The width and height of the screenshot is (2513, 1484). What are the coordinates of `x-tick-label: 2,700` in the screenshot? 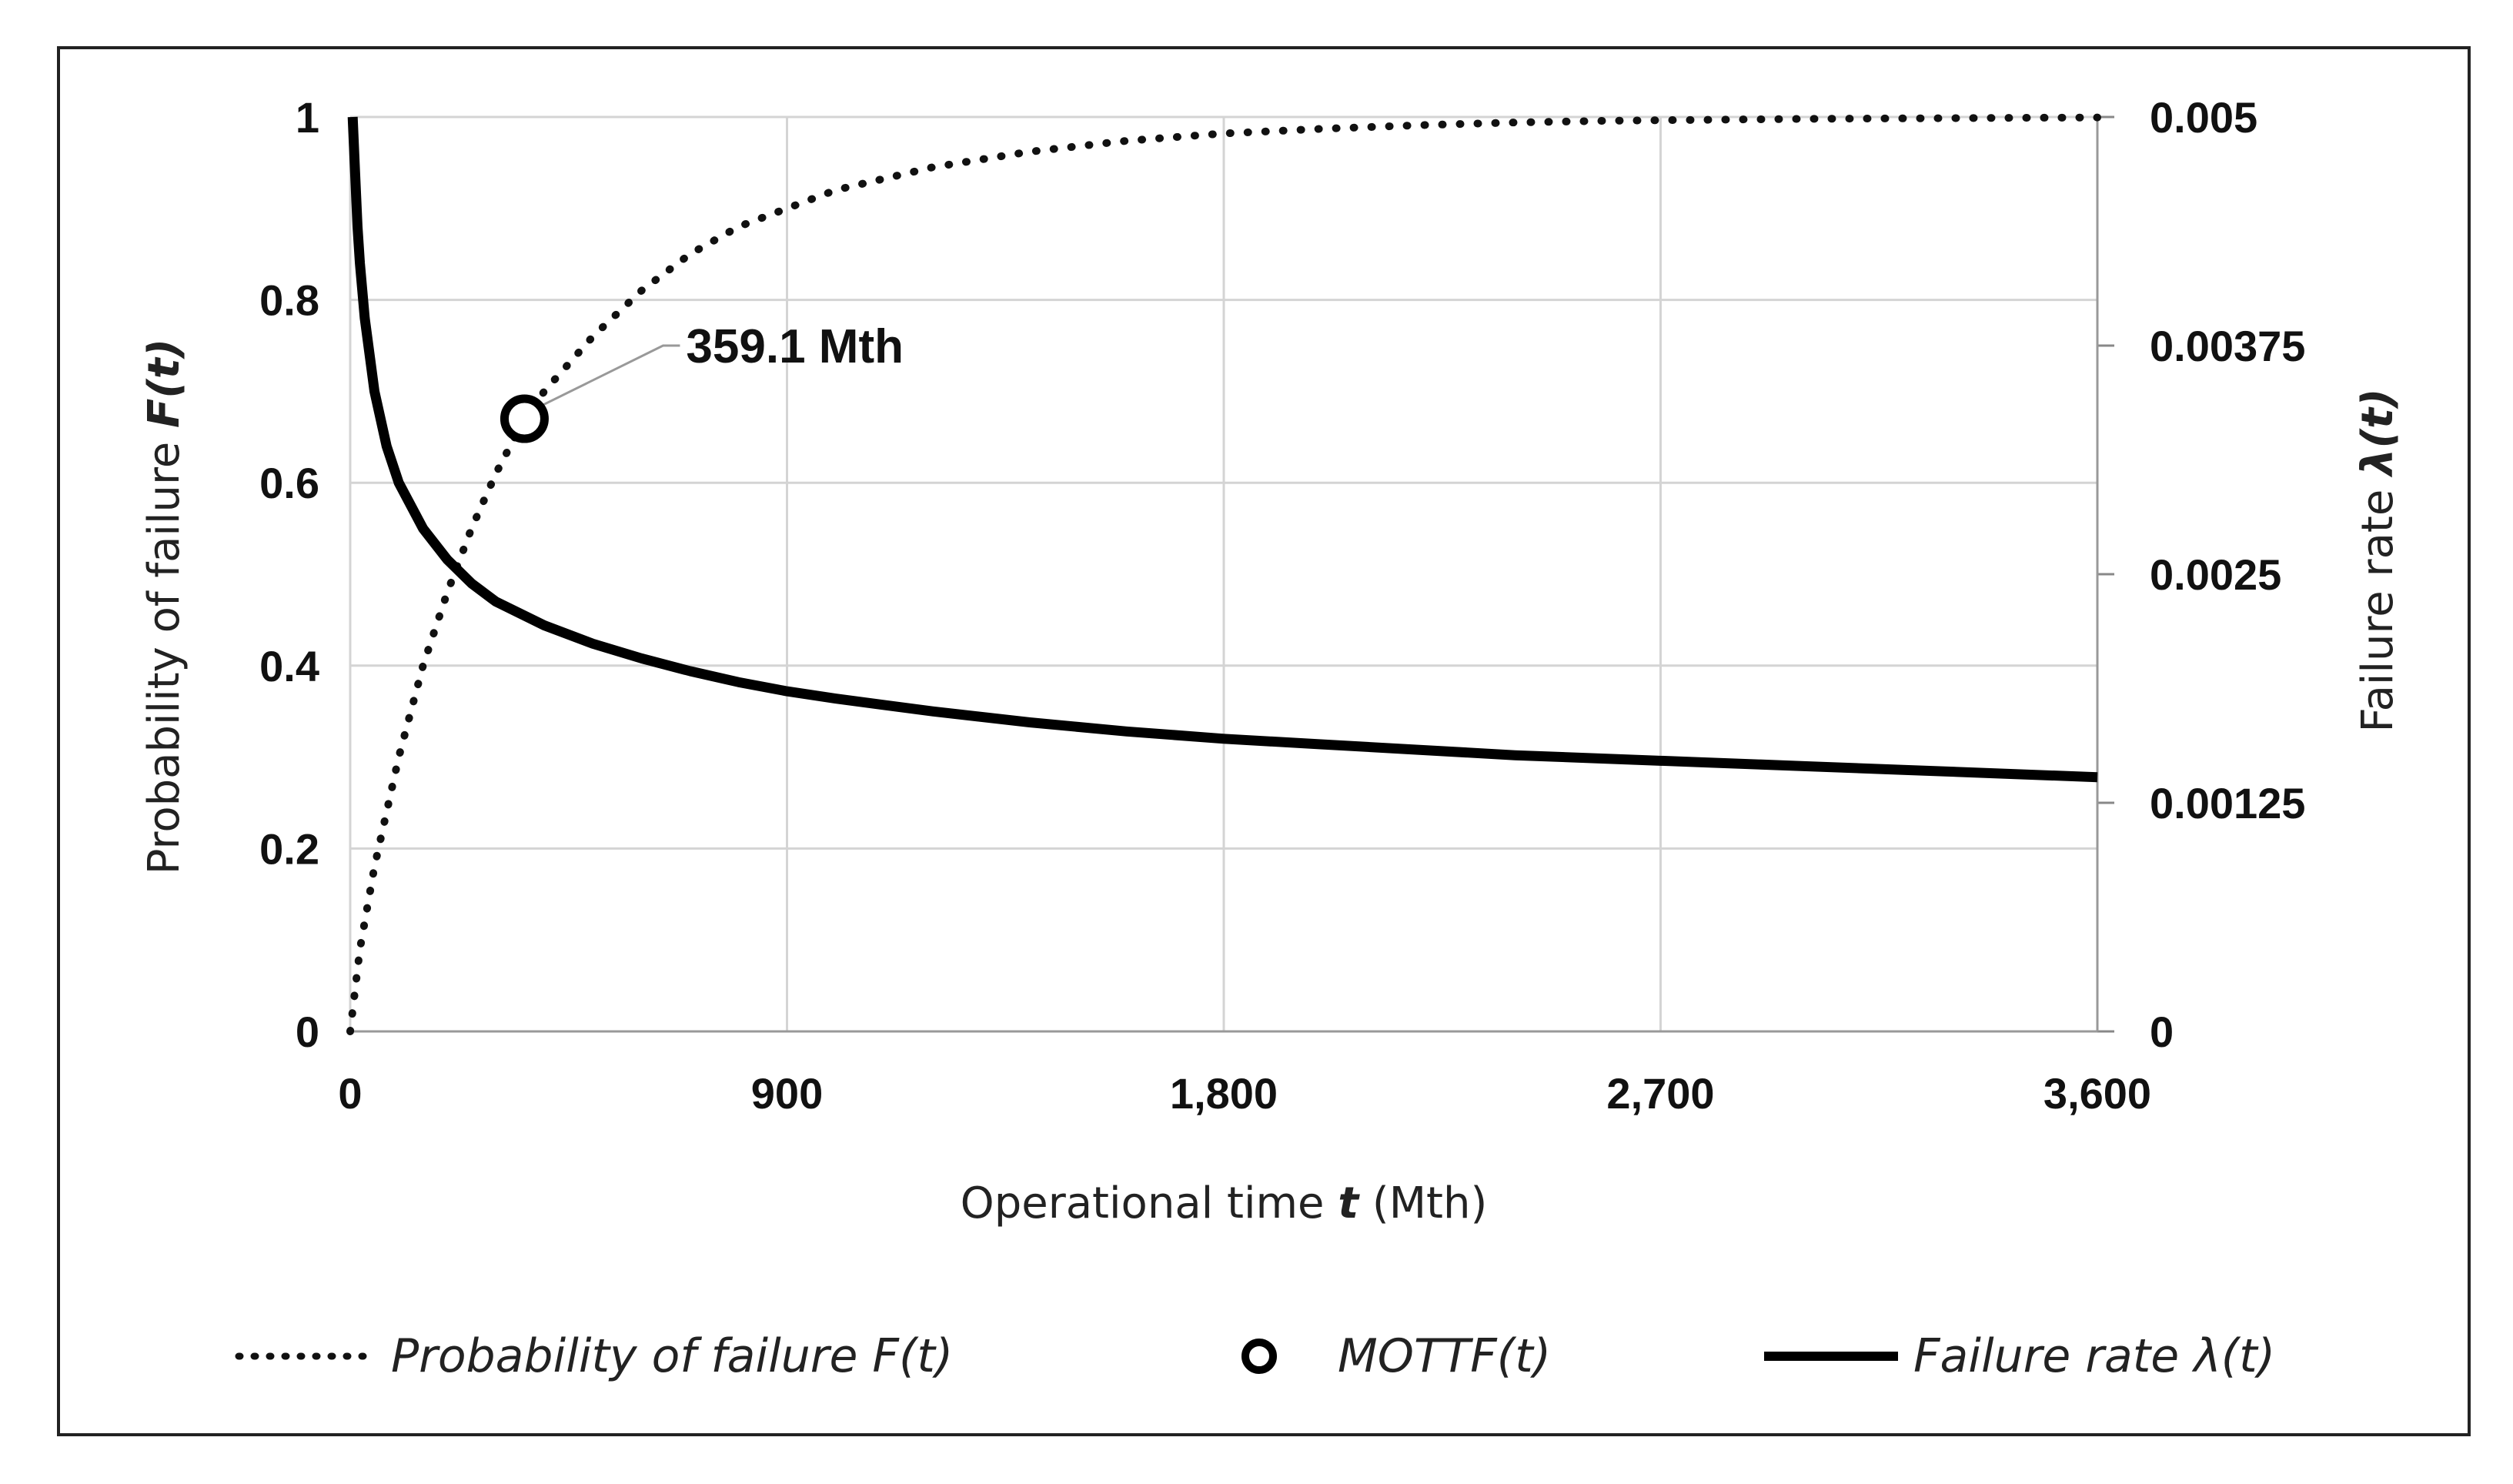 It's located at (1660, 1093).